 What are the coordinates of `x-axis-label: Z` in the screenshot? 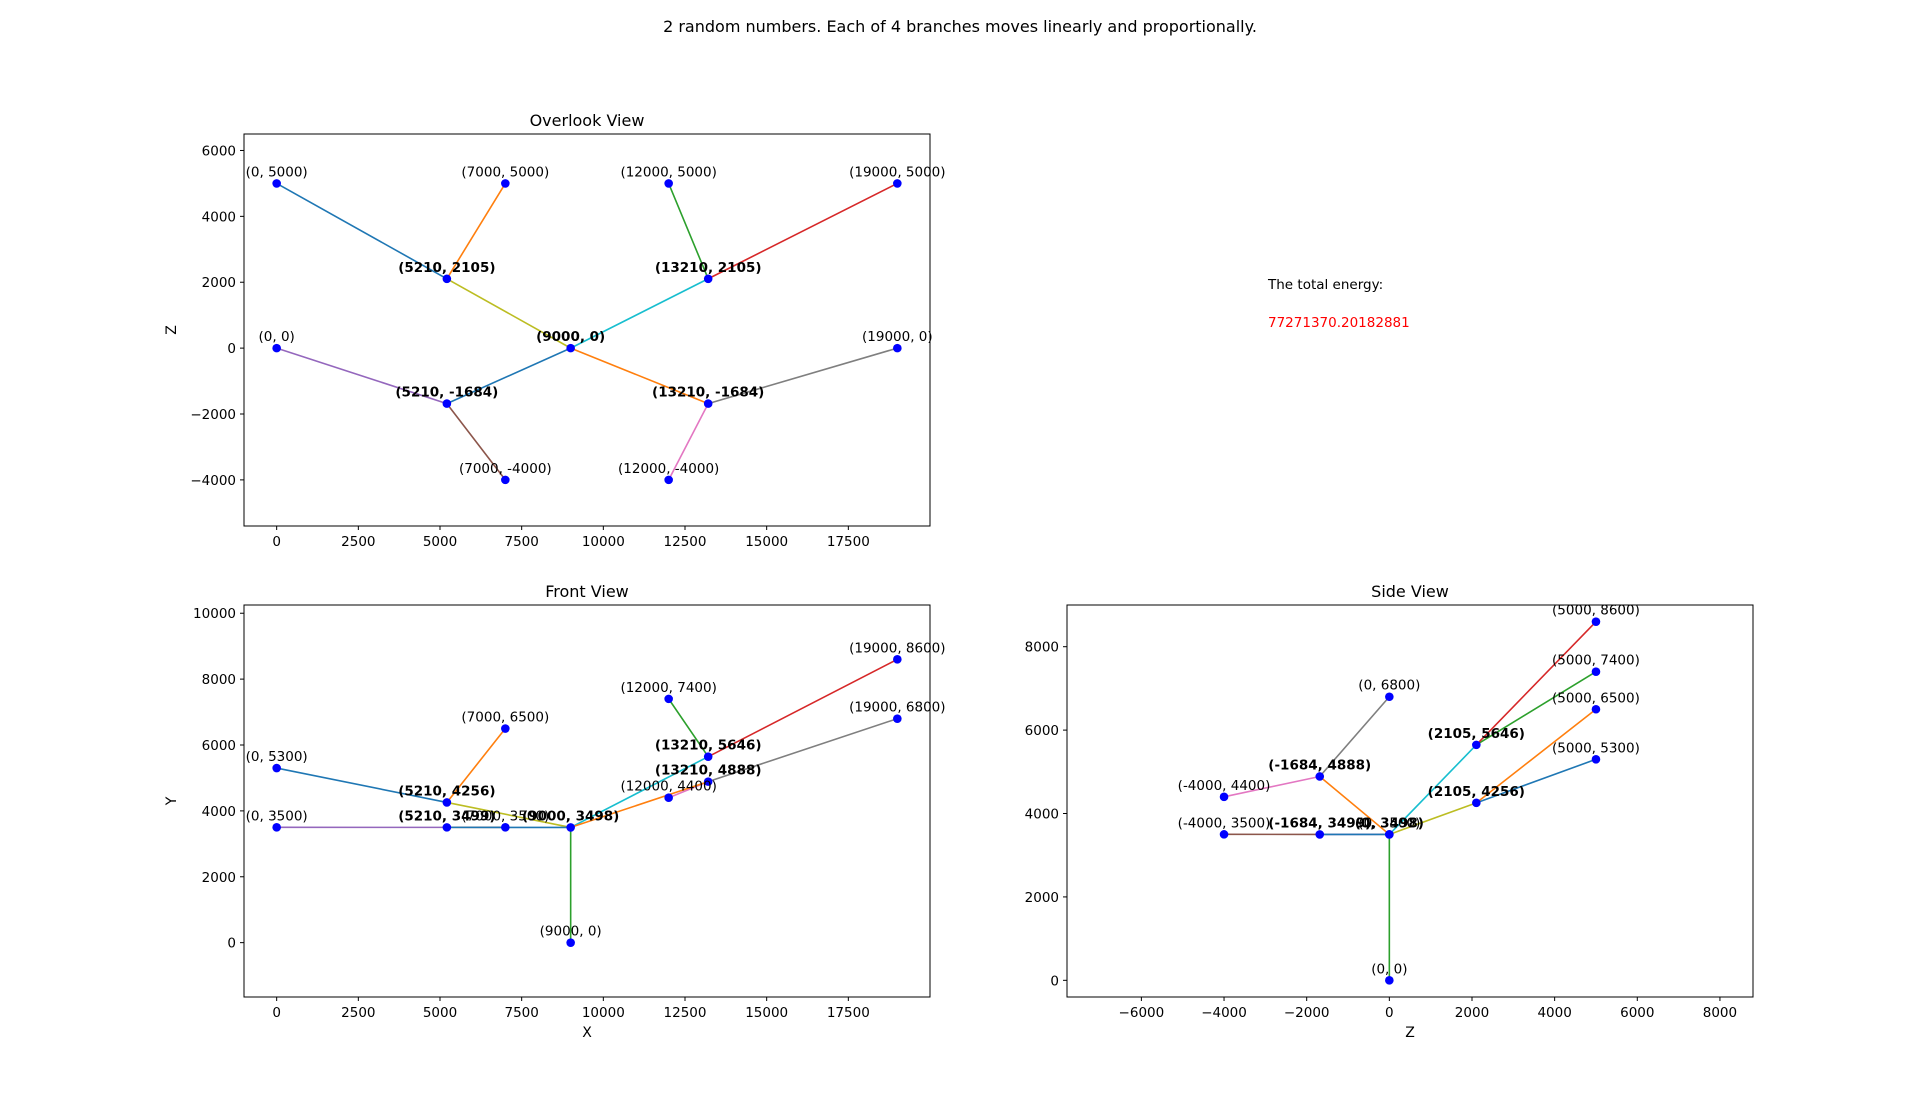 It's located at (1410, 1033).